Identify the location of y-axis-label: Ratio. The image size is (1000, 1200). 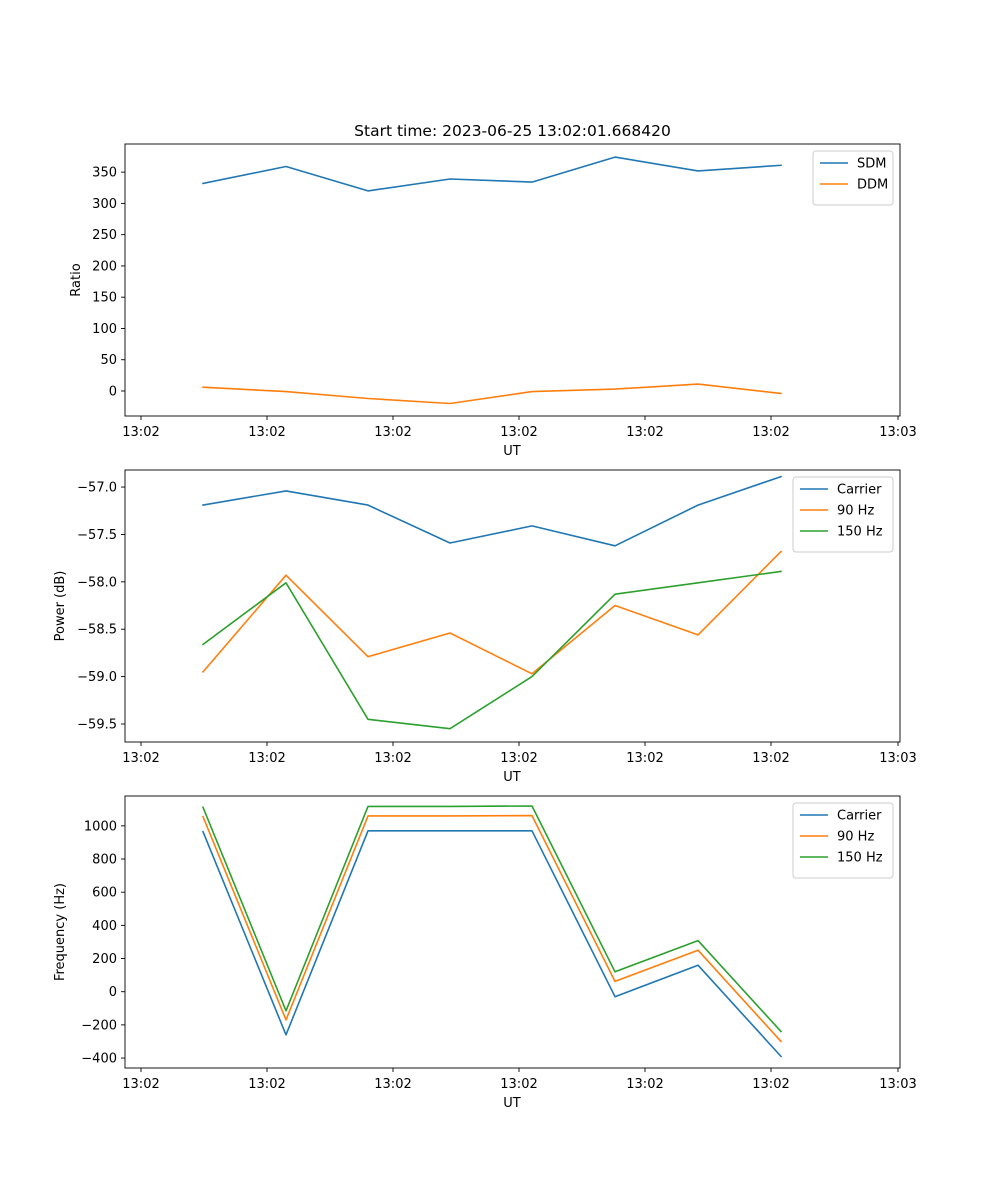
(76, 279).